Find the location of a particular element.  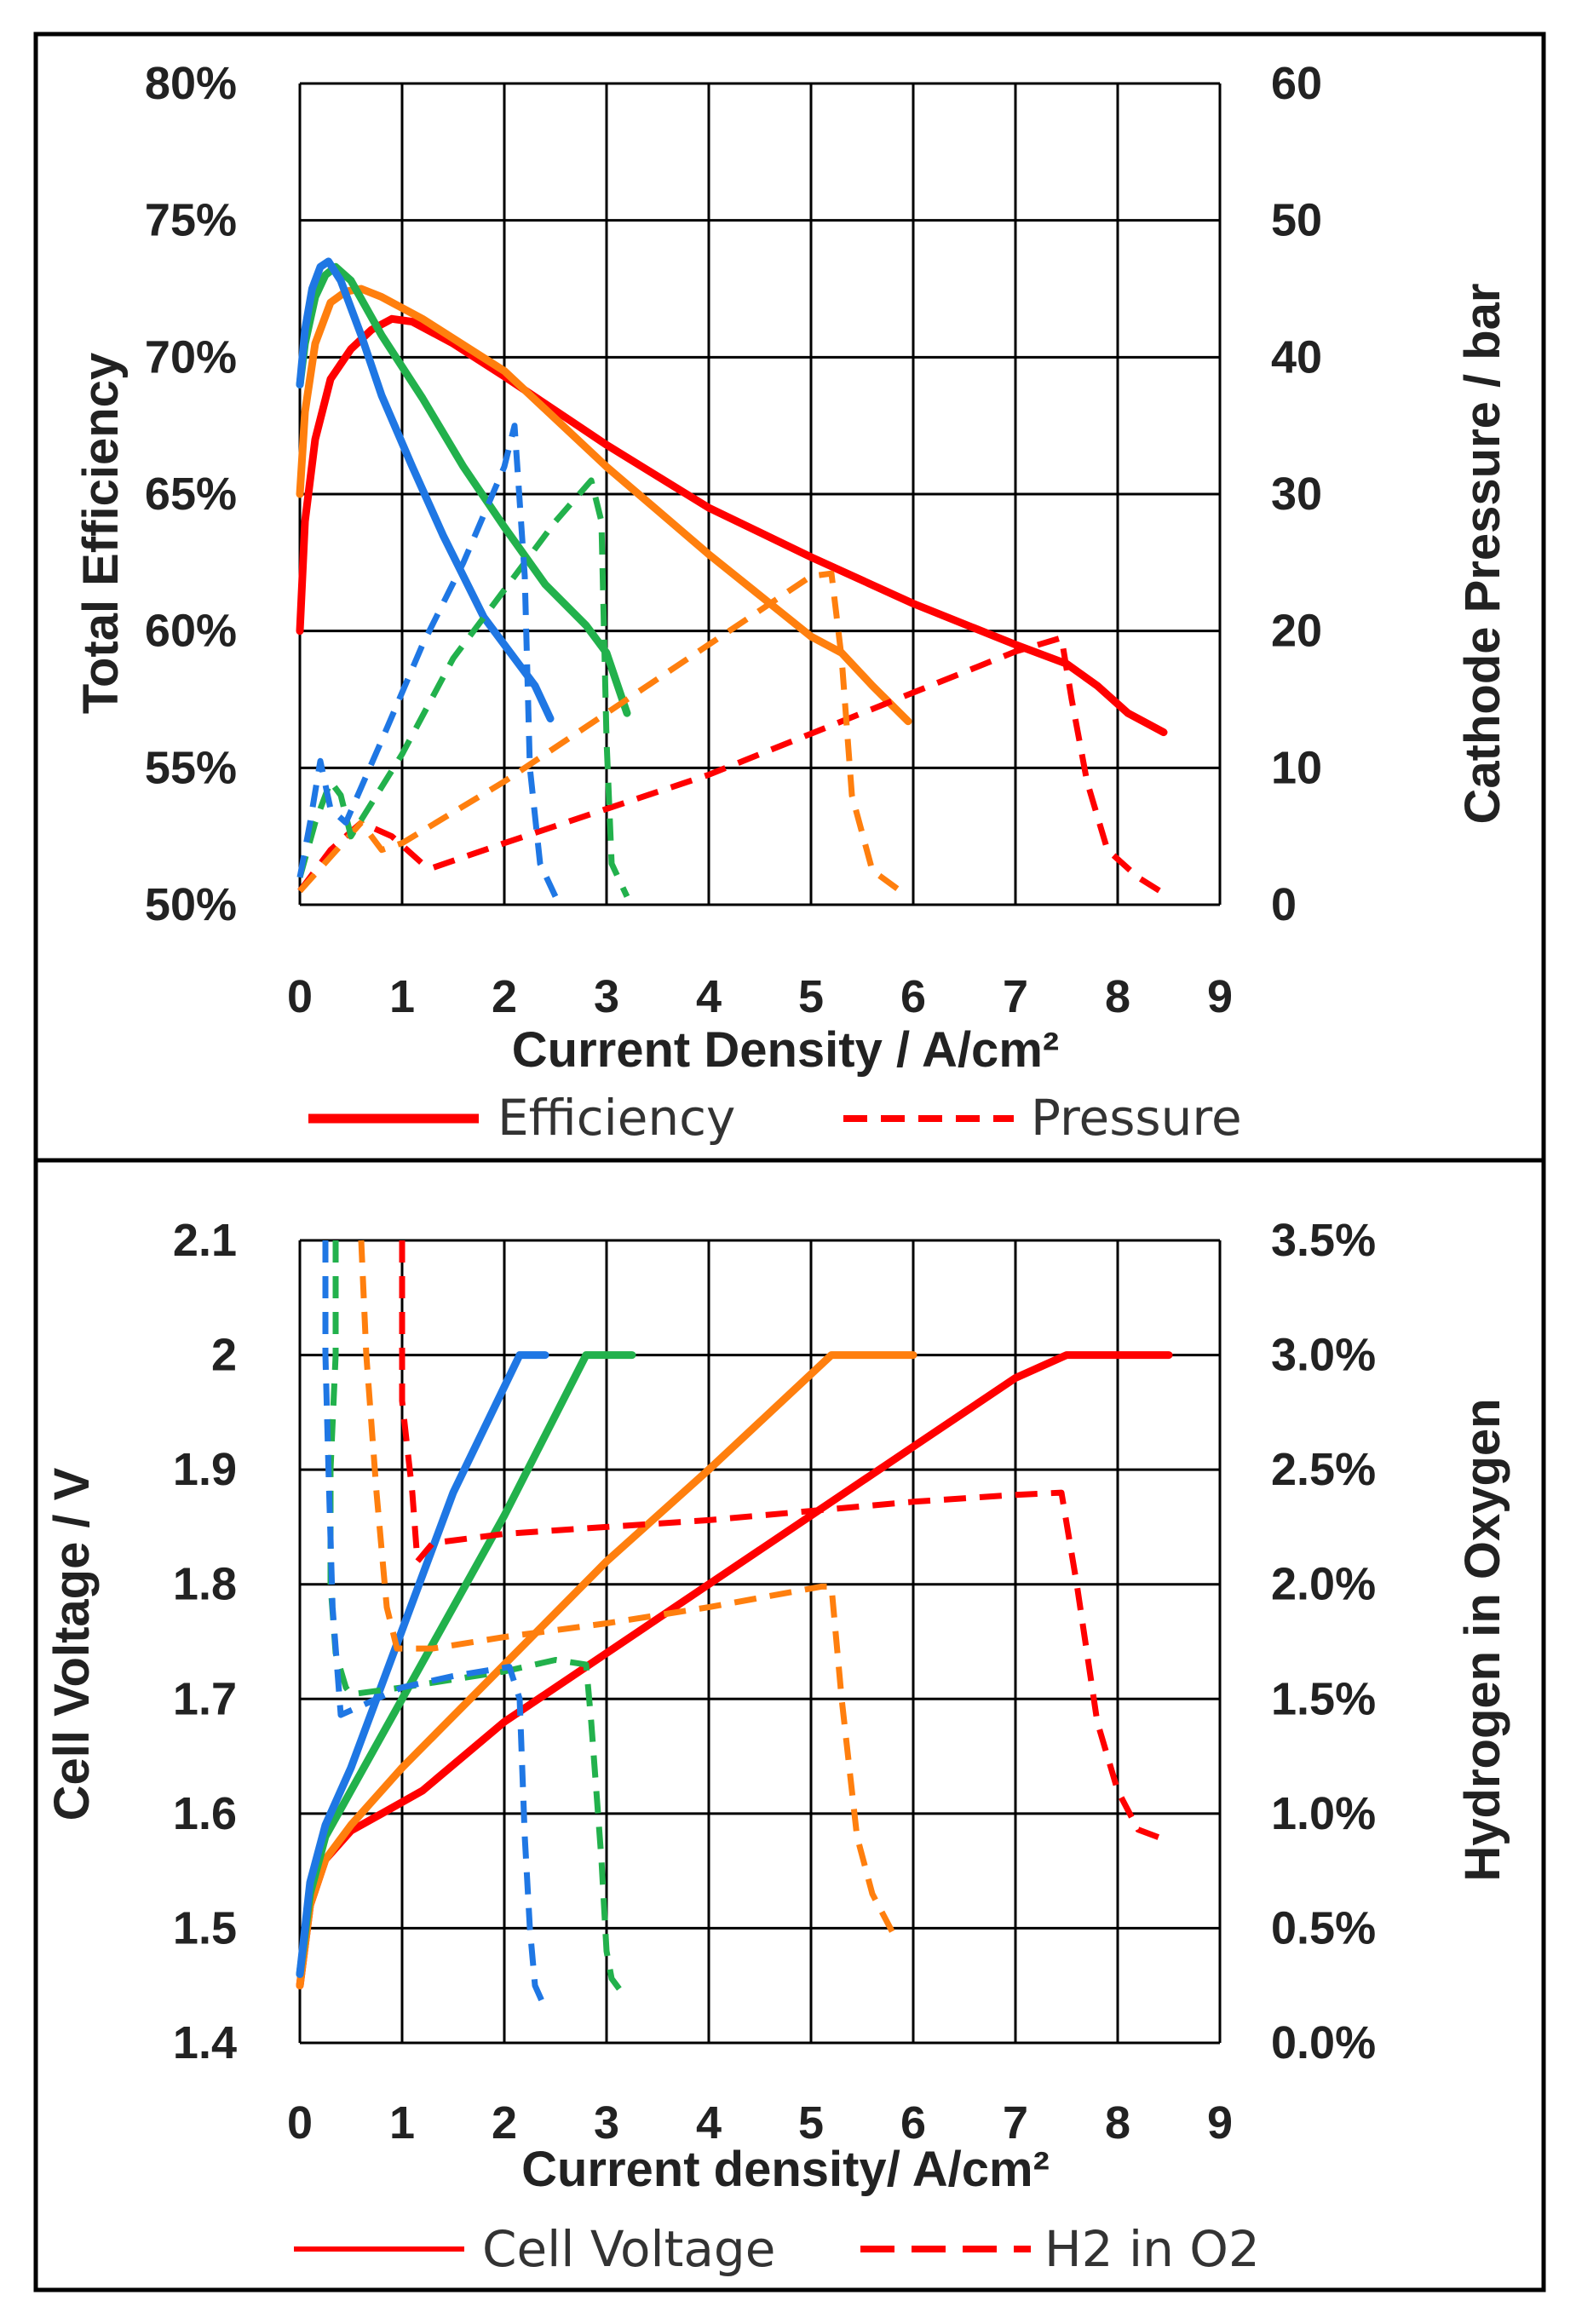

y-tick-label: 80% is located at coordinates (191, 83).